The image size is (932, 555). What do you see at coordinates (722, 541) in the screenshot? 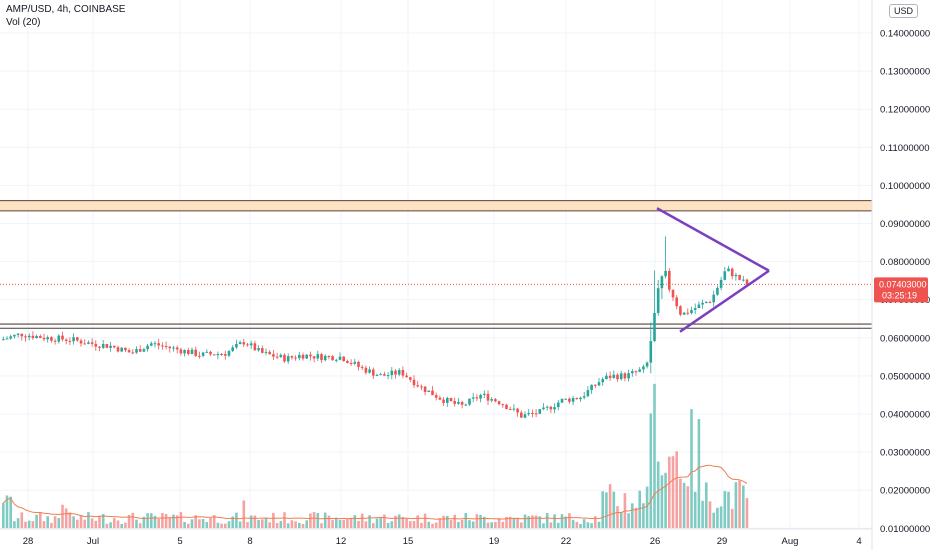
I see `time-axis-label: 29` at bounding box center [722, 541].